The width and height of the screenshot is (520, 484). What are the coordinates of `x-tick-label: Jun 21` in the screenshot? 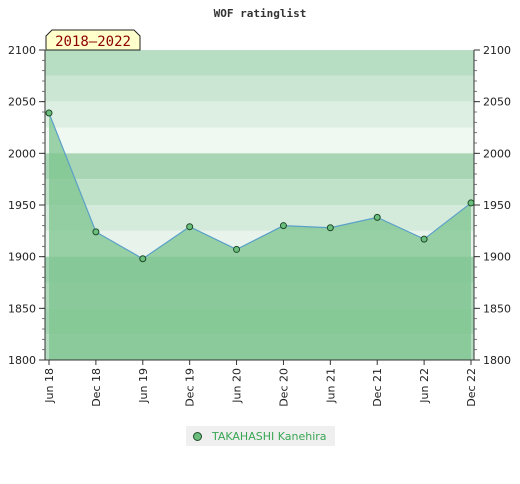 It's located at (330, 386).